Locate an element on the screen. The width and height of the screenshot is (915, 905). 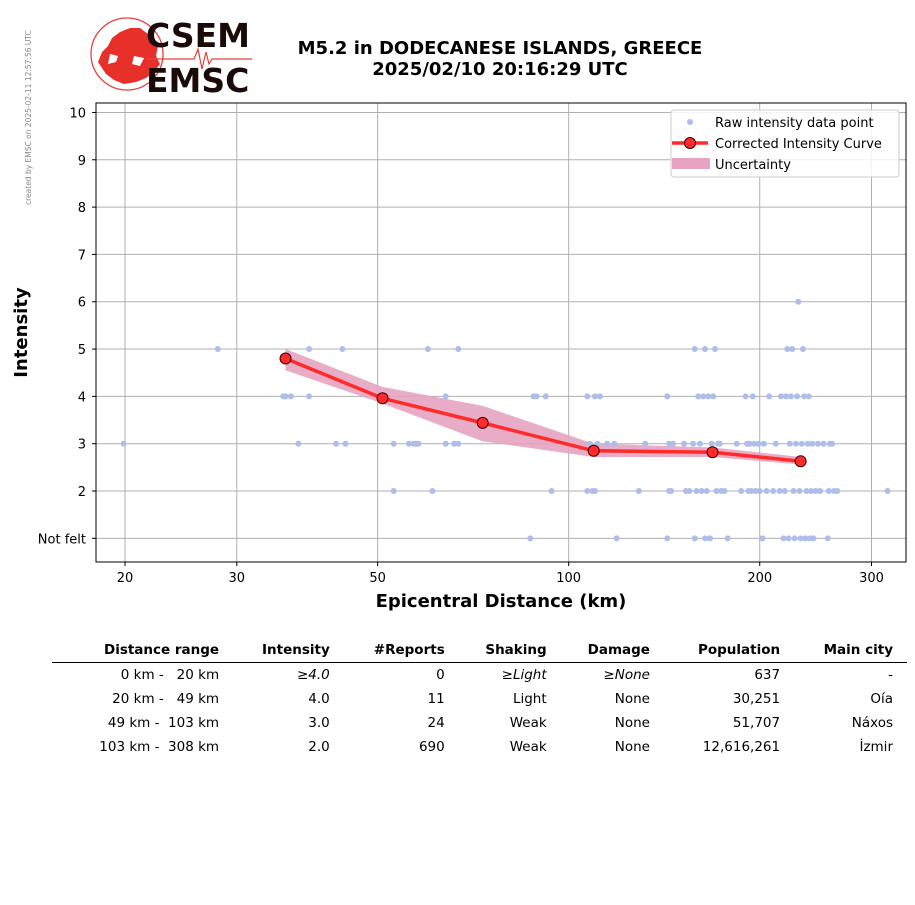
x-tick-label: 50 is located at coordinates (377, 578).